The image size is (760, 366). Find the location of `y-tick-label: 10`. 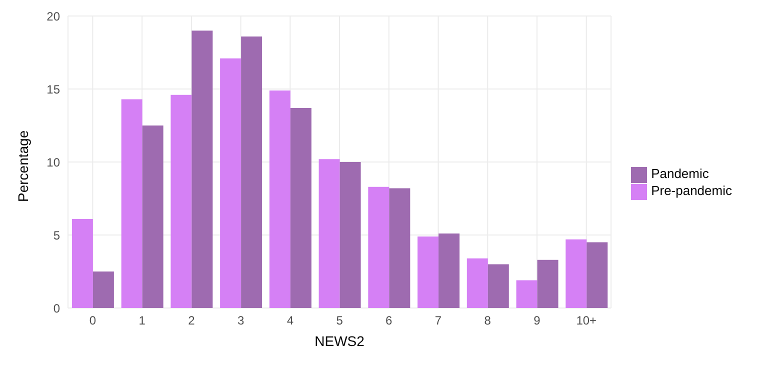

y-tick-label: 10 is located at coordinates (53, 162).